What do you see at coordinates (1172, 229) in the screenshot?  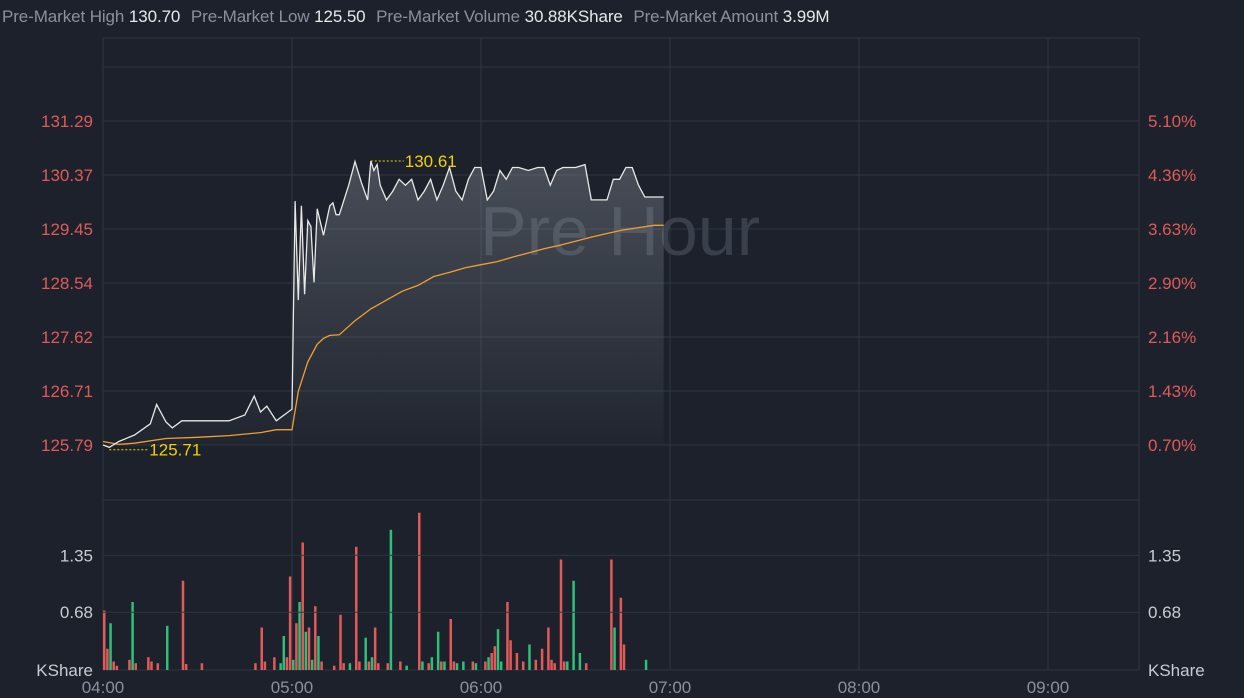 I see `percent-tick-label: 3.63%` at bounding box center [1172, 229].